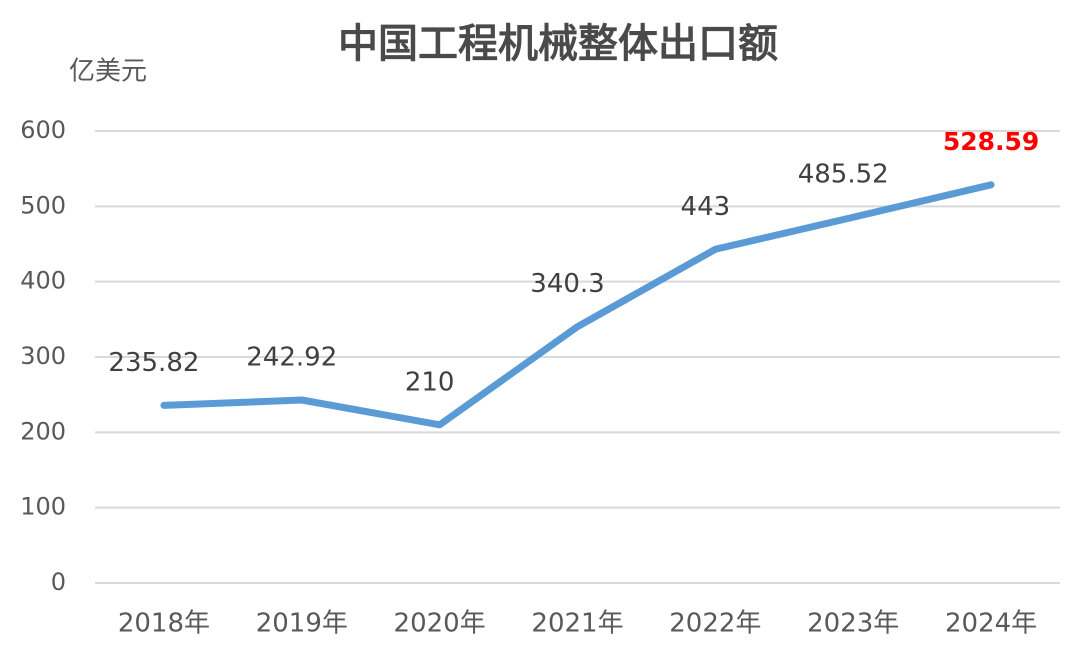 This screenshot has width=1080, height=661. I want to click on x-tick-label: 2022年, so click(715, 624).